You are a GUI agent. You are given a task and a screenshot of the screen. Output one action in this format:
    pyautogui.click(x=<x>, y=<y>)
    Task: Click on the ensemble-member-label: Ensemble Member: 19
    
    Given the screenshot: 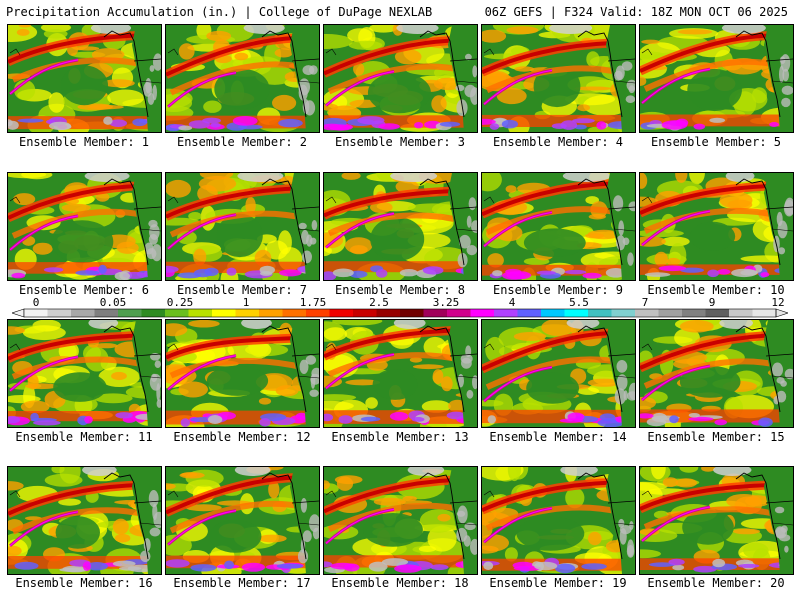 What is the action you would take?
    pyautogui.click(x=558, y=583)
    